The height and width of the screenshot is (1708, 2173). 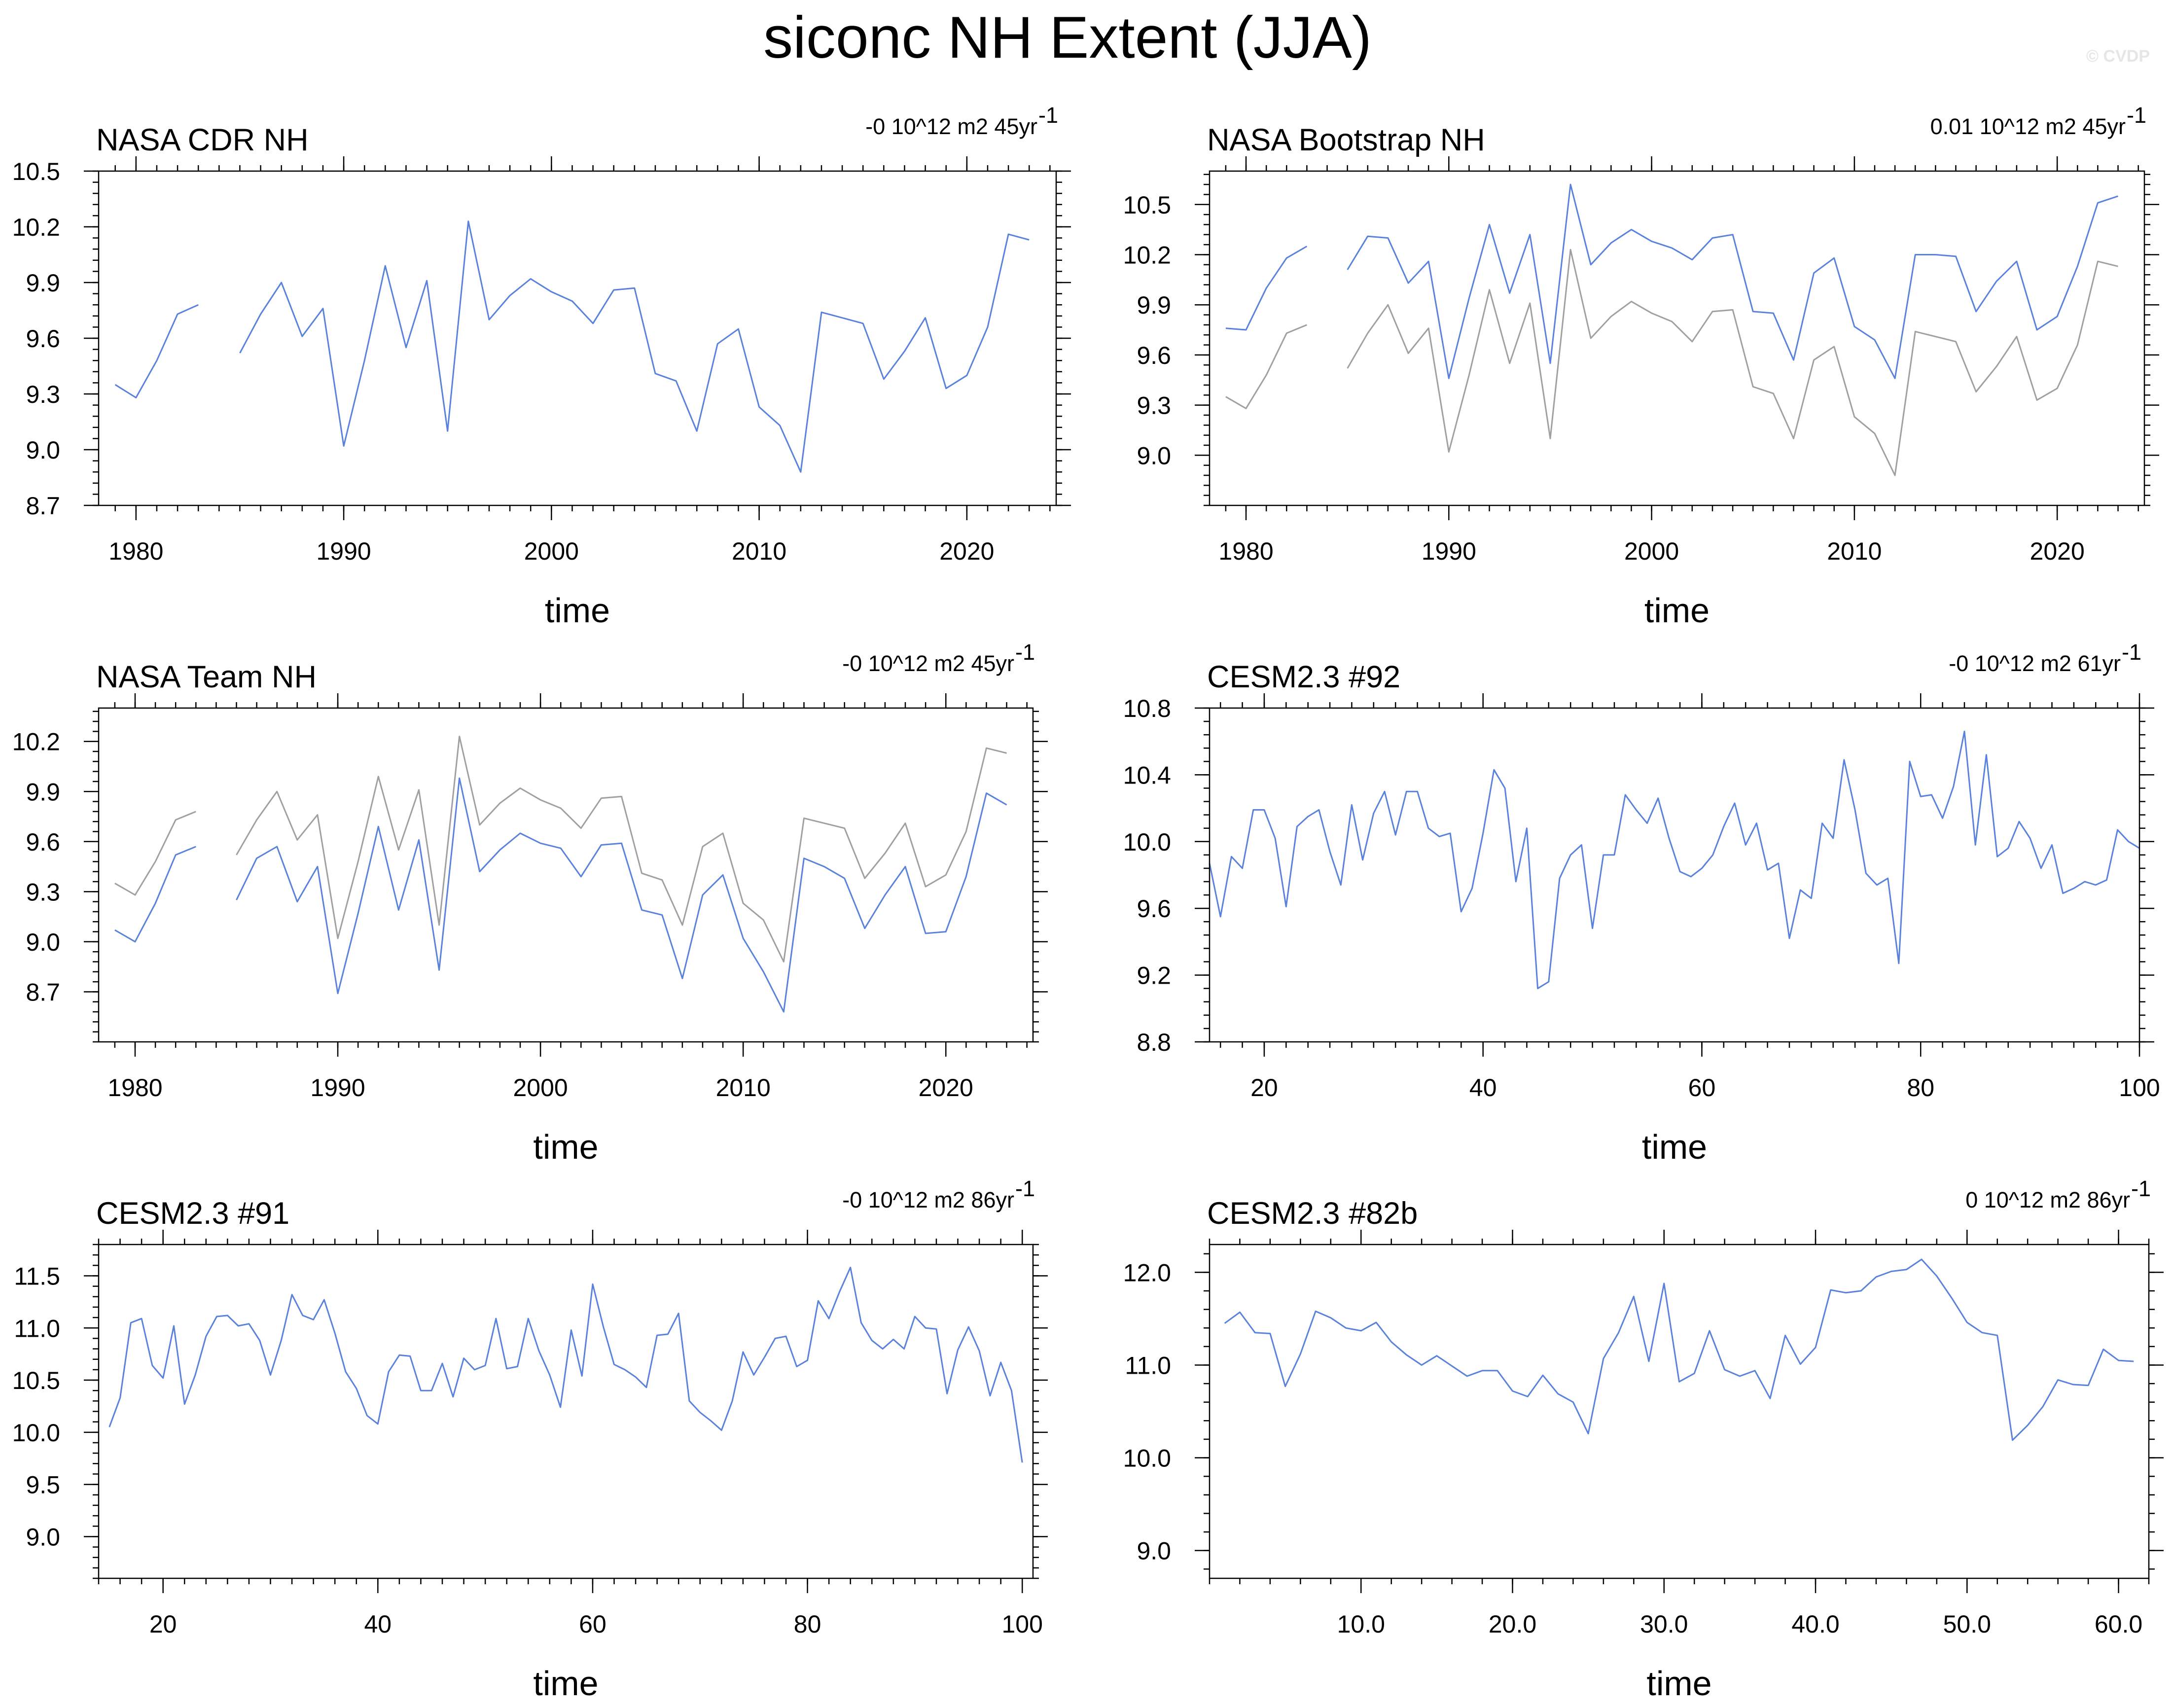 I want to click on trend-label: -0 10^12 m2 61yr, so click(x=2035, y=663).